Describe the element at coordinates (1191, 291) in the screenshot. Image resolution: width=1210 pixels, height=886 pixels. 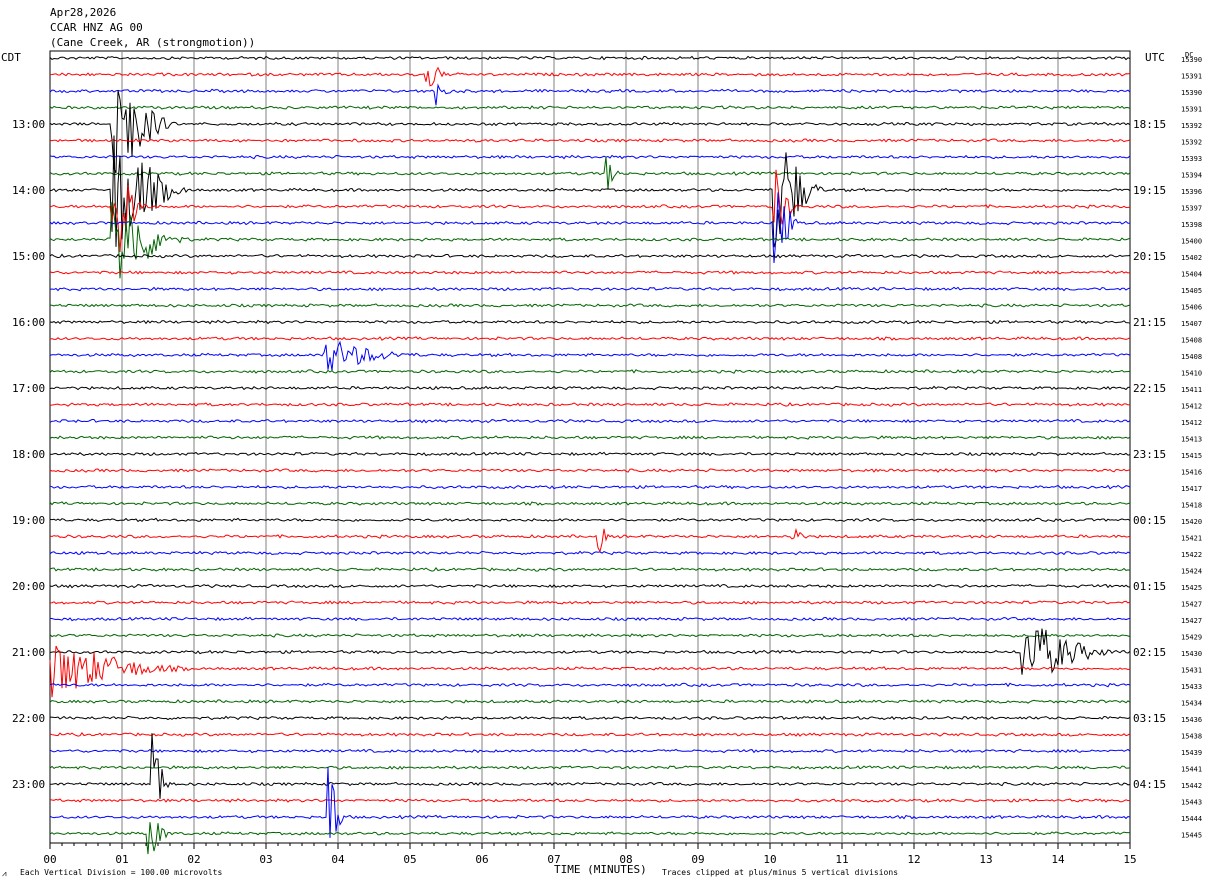
I see `dc-label: 15405` at that location.